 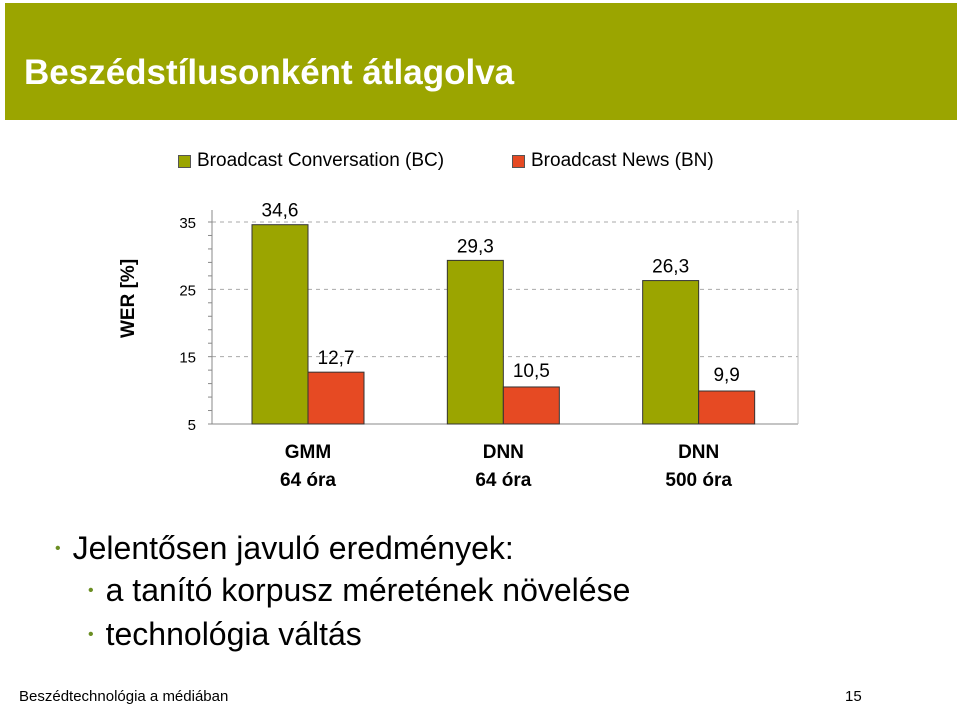 What do you see at coordinates (698, 480) in the screenshot?
I see `x-tick-label-sub: 500 óra` at bounding box center [698, 480].